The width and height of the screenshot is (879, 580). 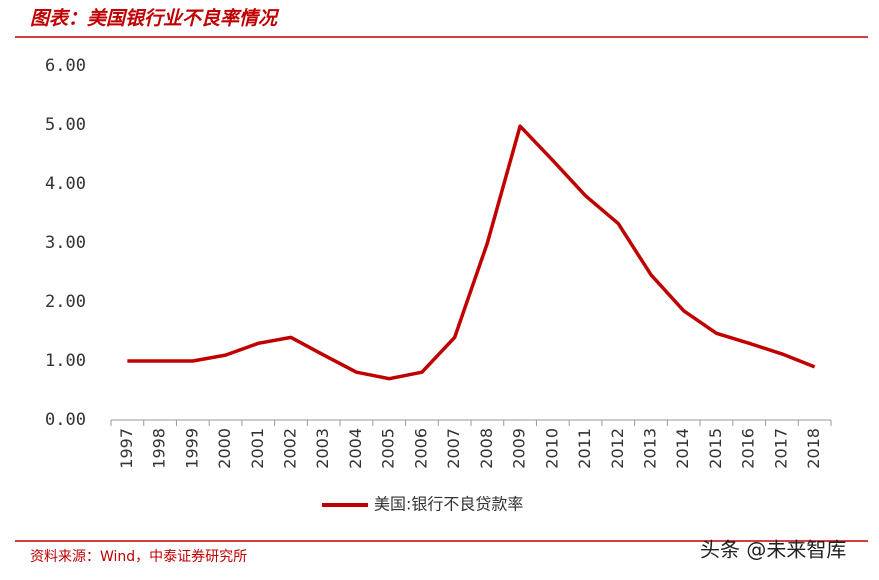 I want to click on y-tick-label: 4.00, so click(x=65, y=184).